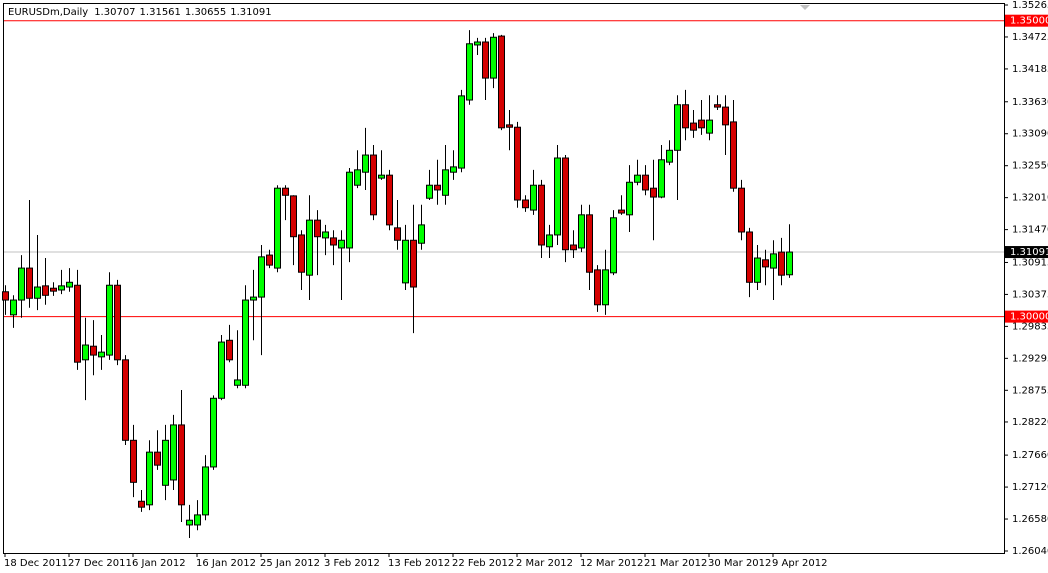 This screenshot has height=573, width=1048. What do you see at coordinates (483, 563) in the screenshot?
I see `x-tick-label: 22 Feb 2012` at bounding box center [483, 563].